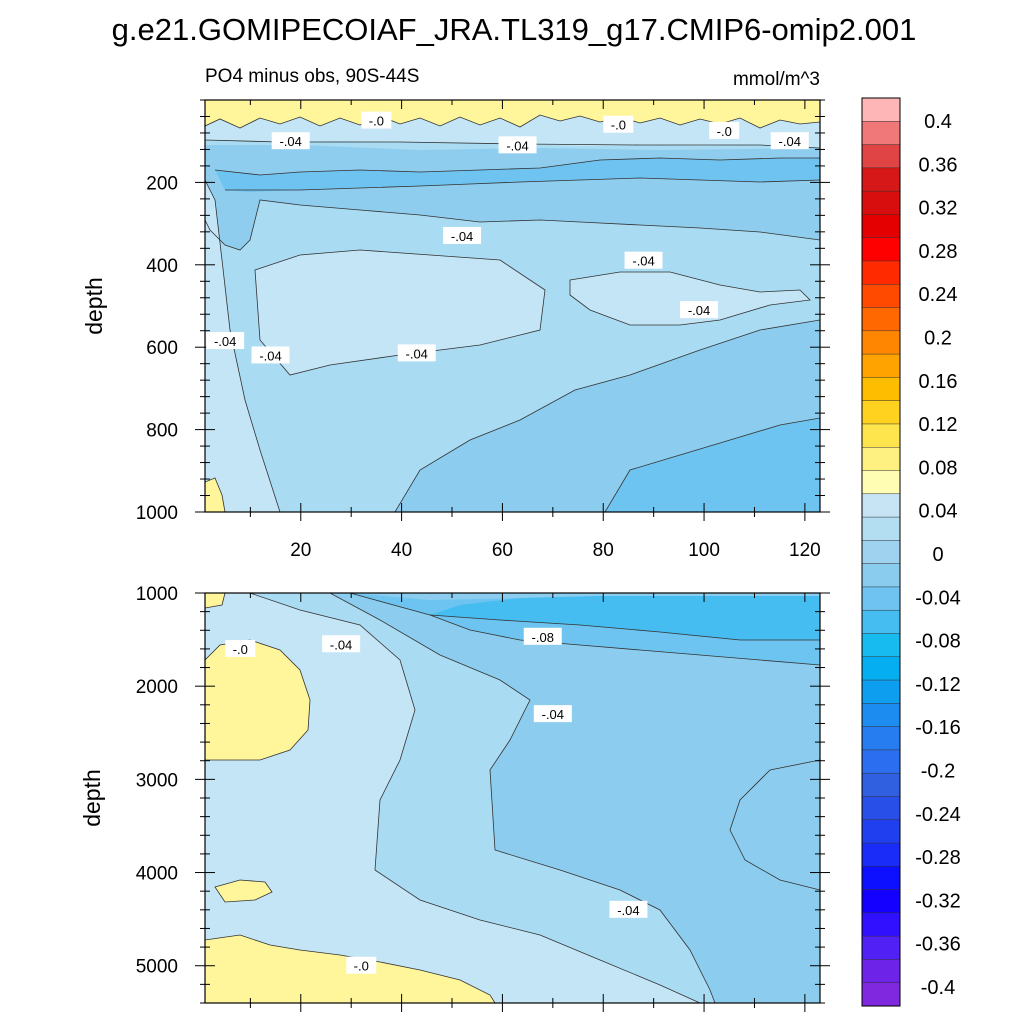 Image resolution: width=1024 pixels, height=1024 pixels. Describe the element at coordinates (517, 175) in the screenshot. I see `contour-fill-thermocline` at that location.